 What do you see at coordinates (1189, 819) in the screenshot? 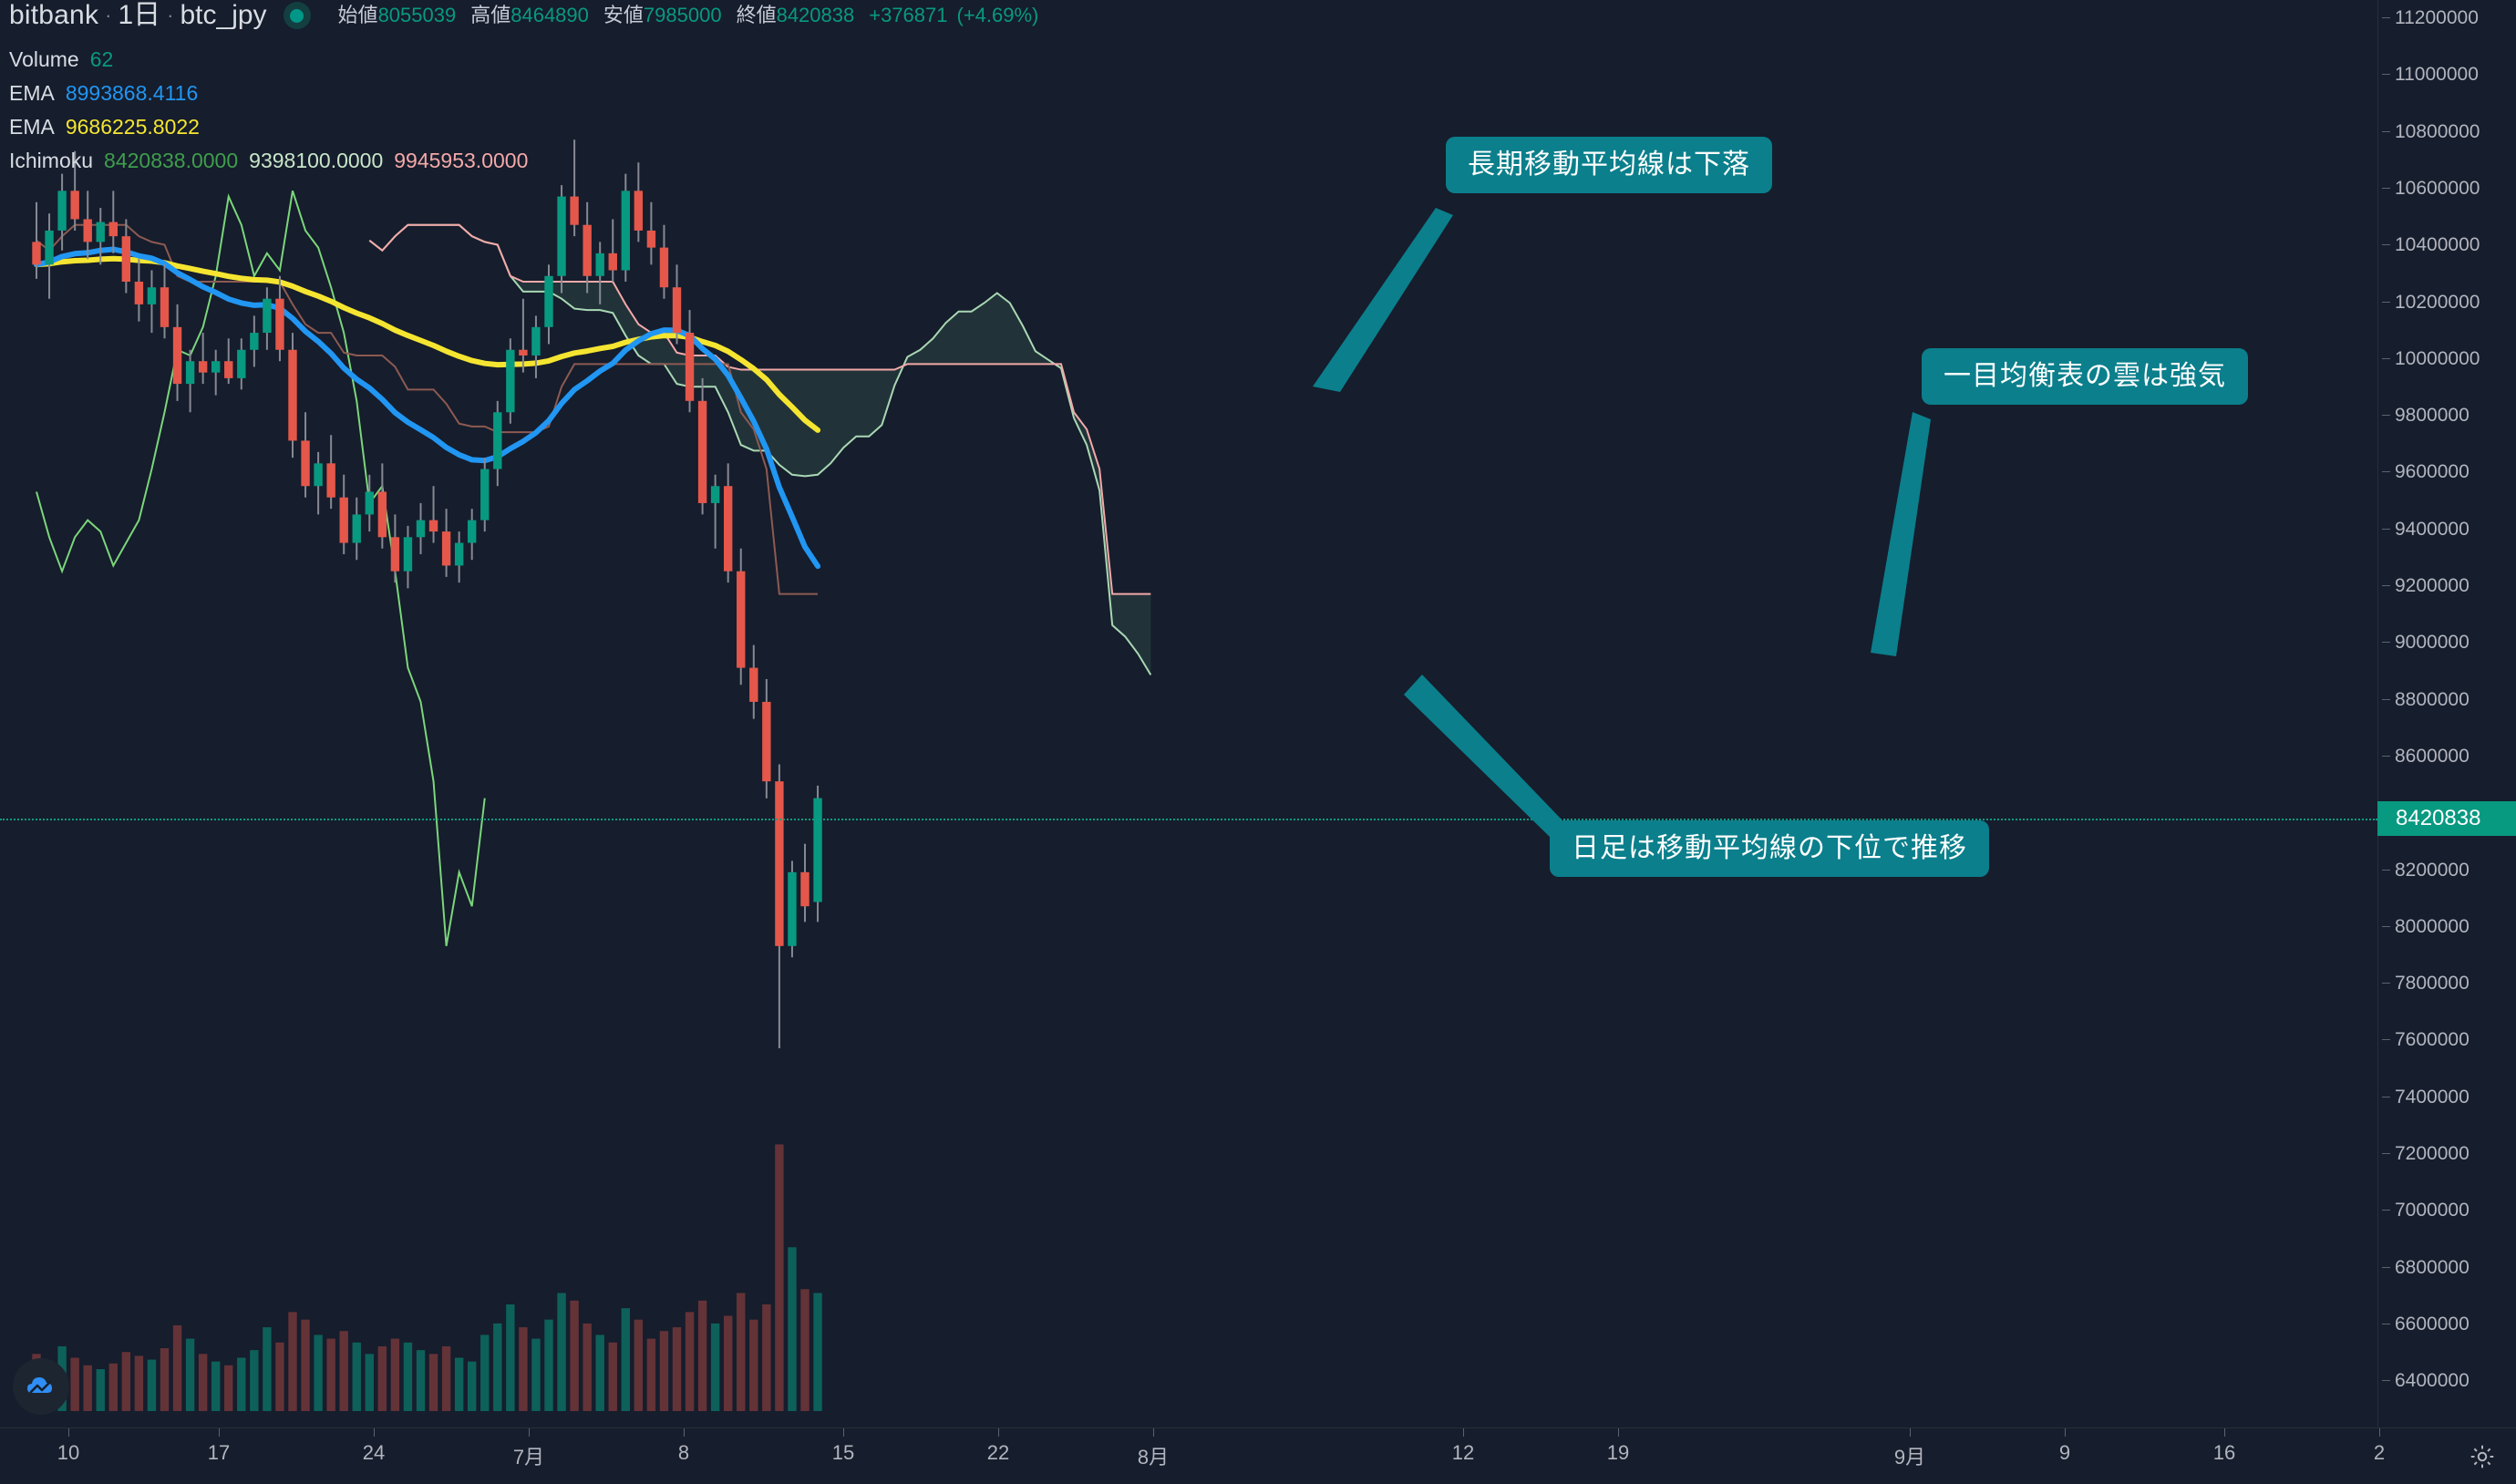
I see `current-price-line` at bounding box center [1189, 819].